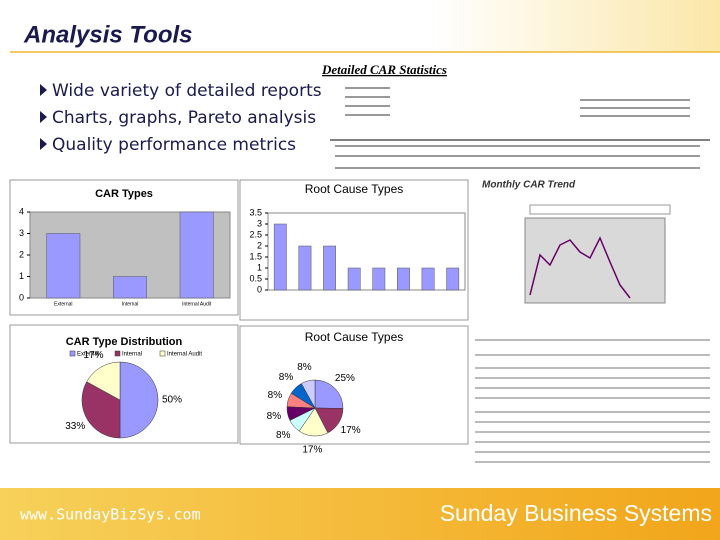 This screenshot has height=540, width=720. I want to click on trend-line, so click(580, 267).